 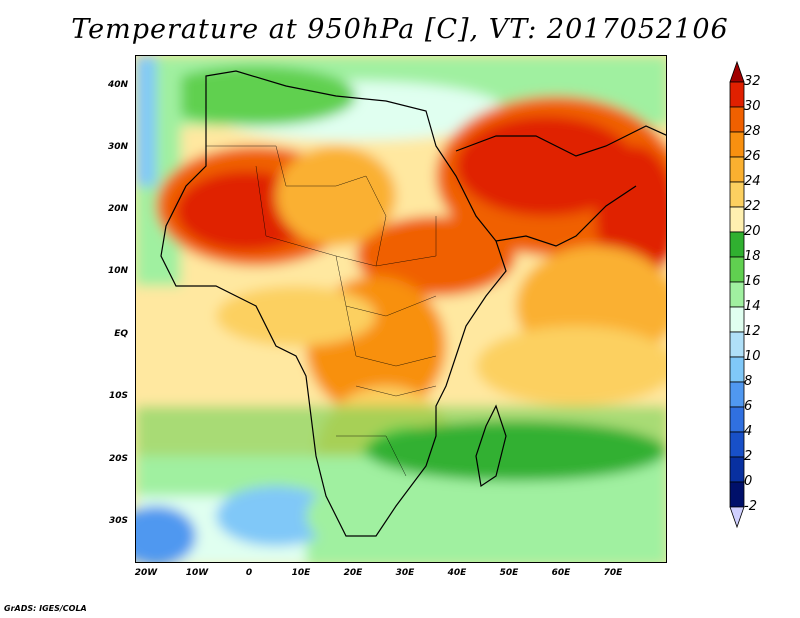 What do you see at coordinates (353, 573) in the screenshot?
I see `lon-label-20e: 20E` at bounding box center [353, 573].